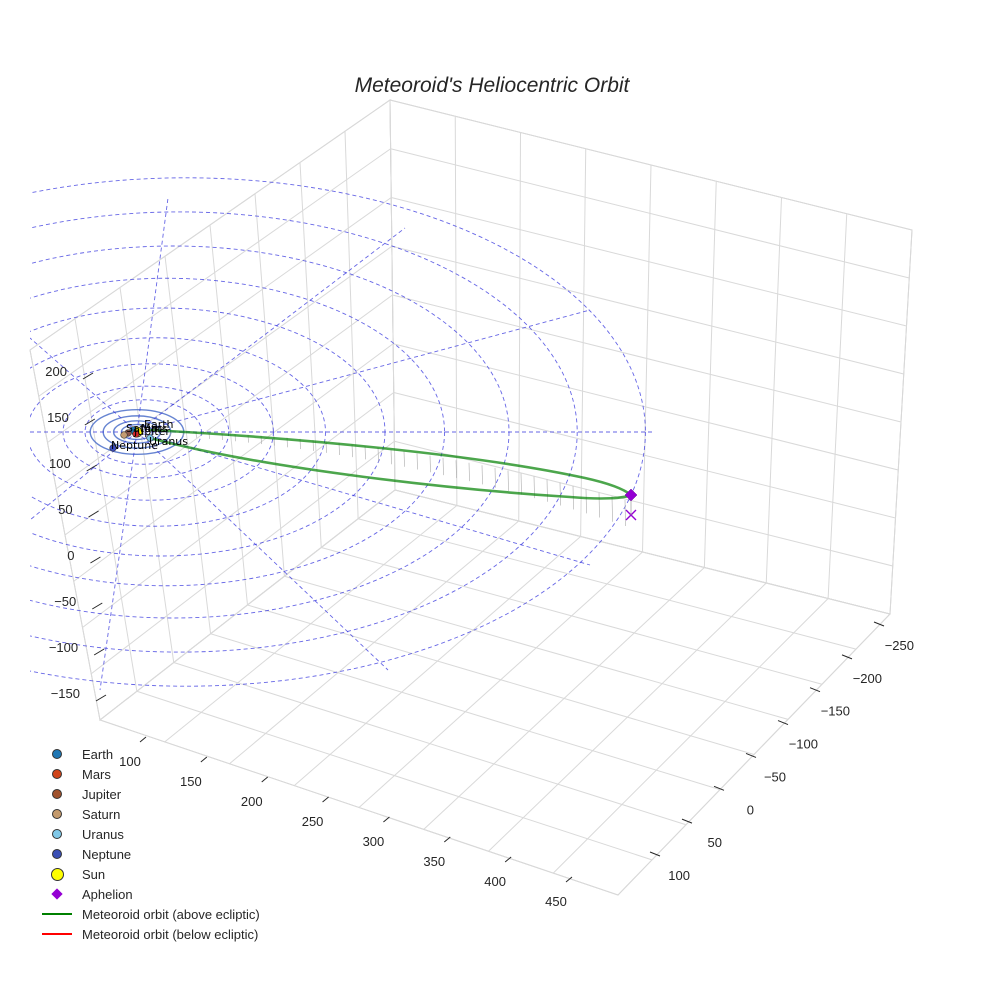 The height and width of the screenshot is (984, 984). I want to click on legend-item: Uranus, so click(150, 834).